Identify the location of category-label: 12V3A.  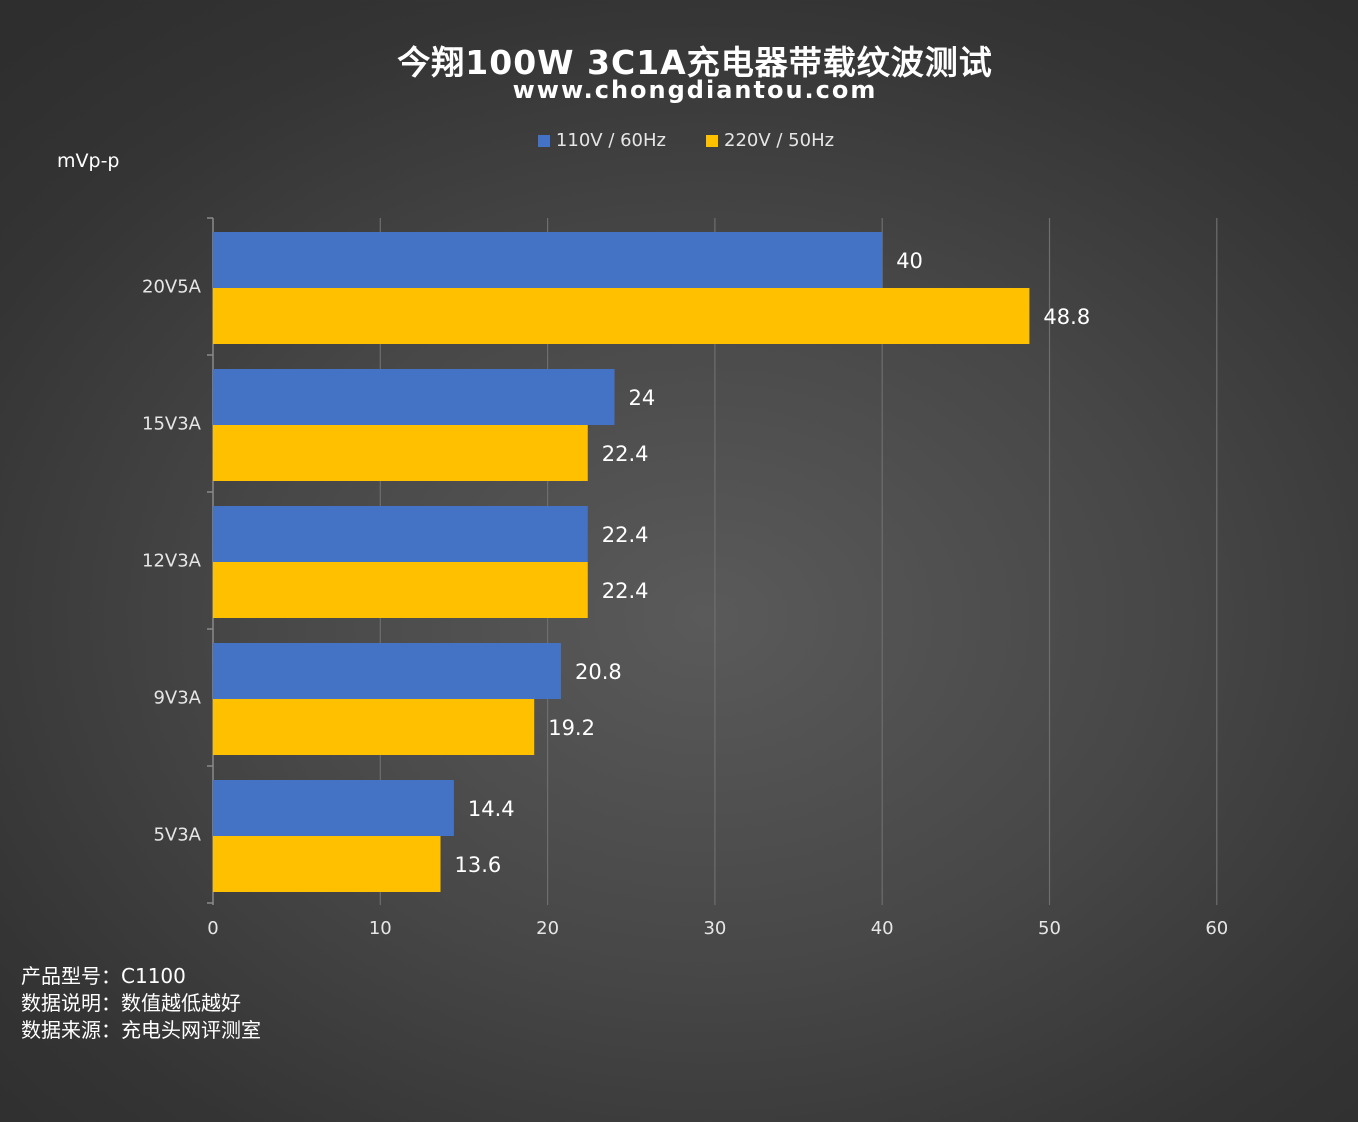
(172, 561).